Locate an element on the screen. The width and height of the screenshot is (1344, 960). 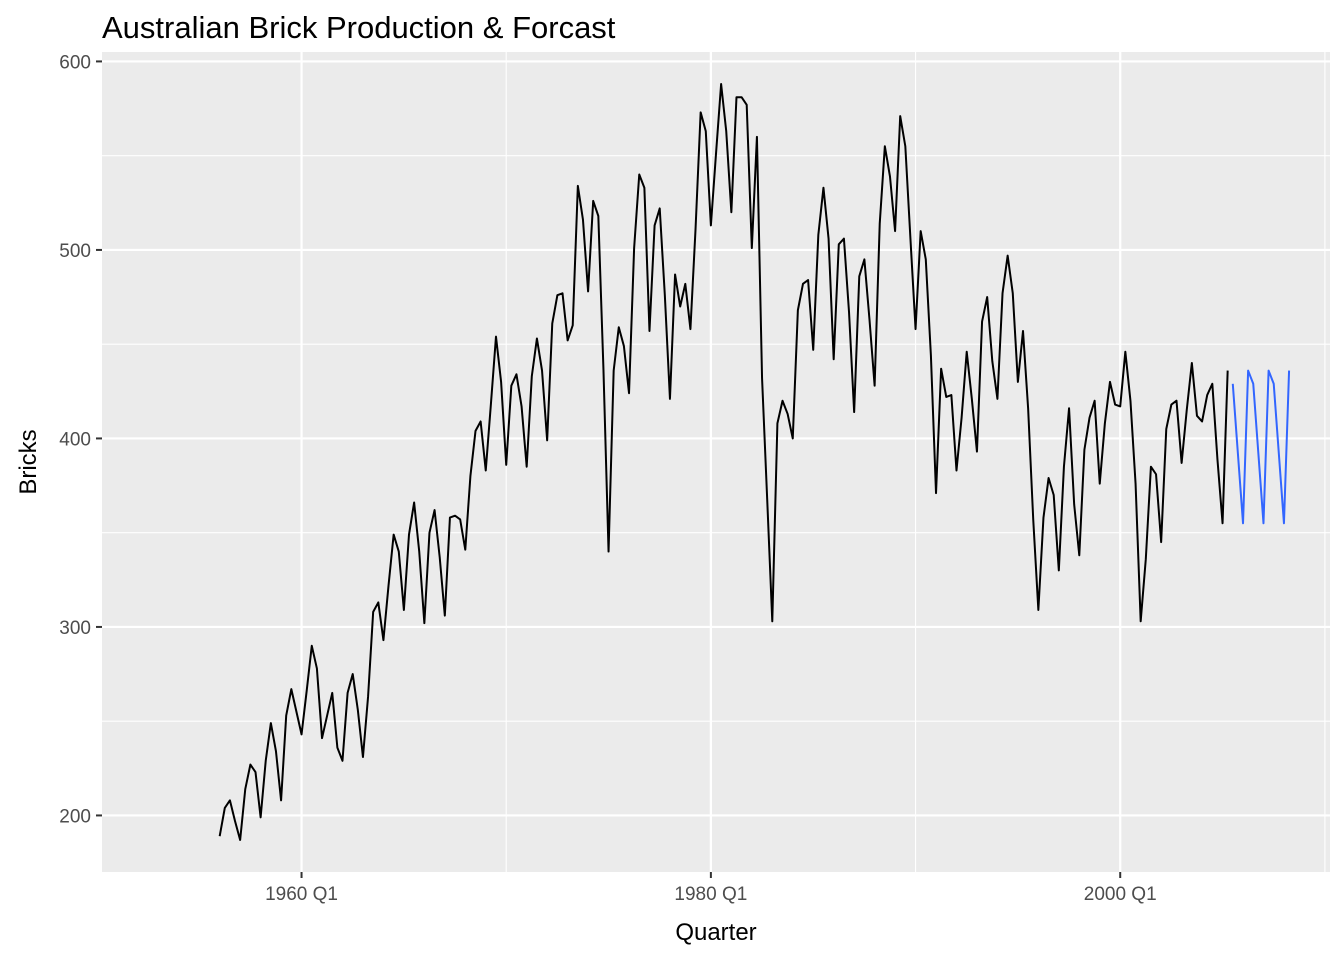
x-tick-label: 1980 Q1 is located at coordinates (710, 894).